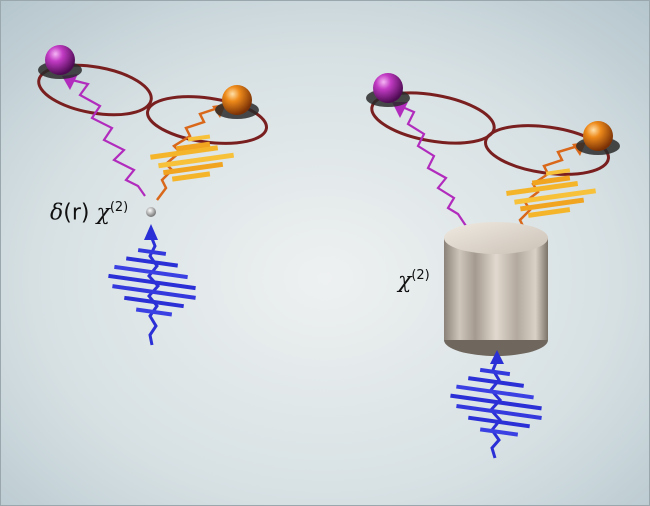 The height and width of the screenshot is (506, 650). Describe the element at coordinates (151, 212) in the screenshot. I see `point-nonlinear-source` at that location.